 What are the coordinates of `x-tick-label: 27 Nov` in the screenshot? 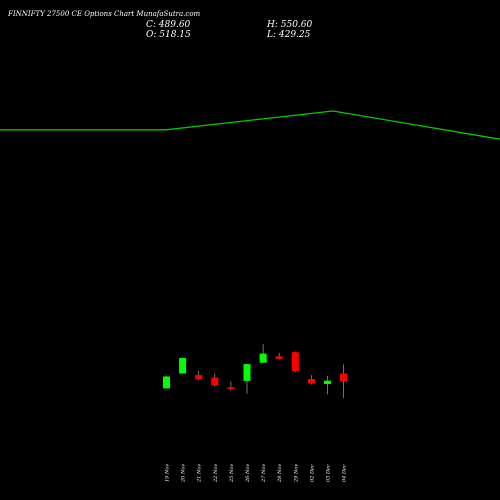 It's located at (264, 473).